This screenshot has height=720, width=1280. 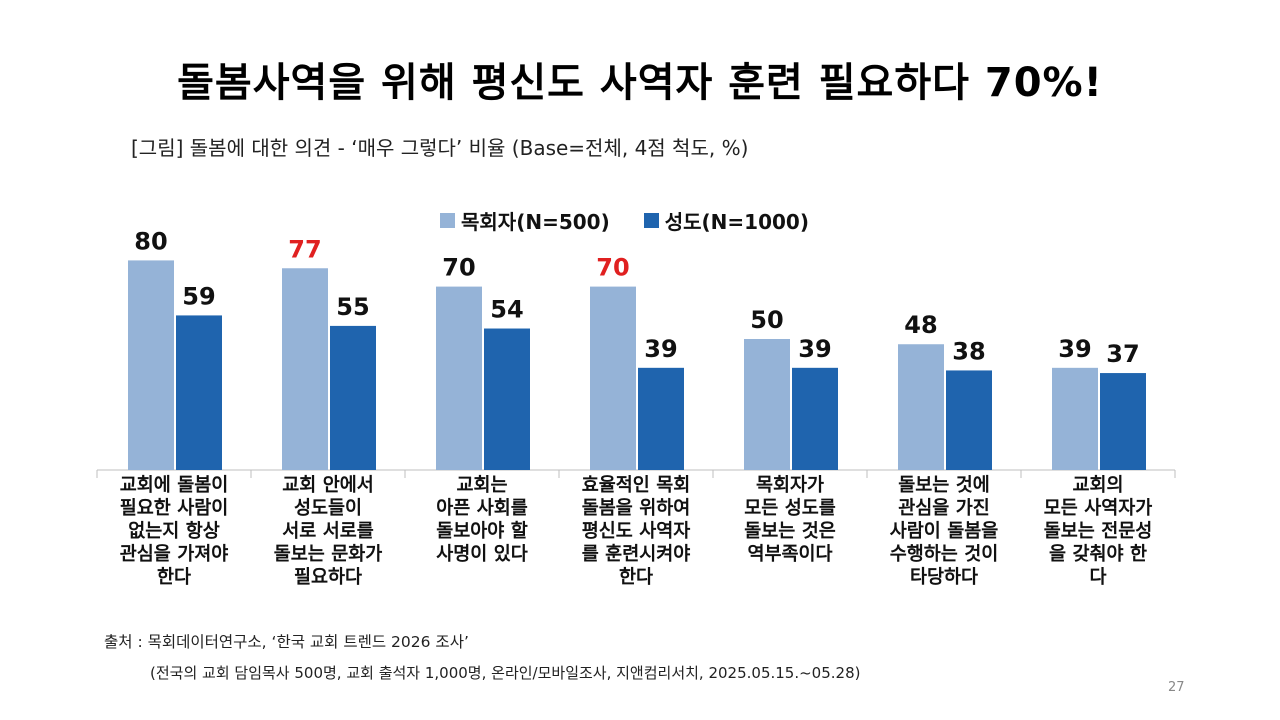 I want to click on data-label-member-6: 37, so click(x=1122, y=354).